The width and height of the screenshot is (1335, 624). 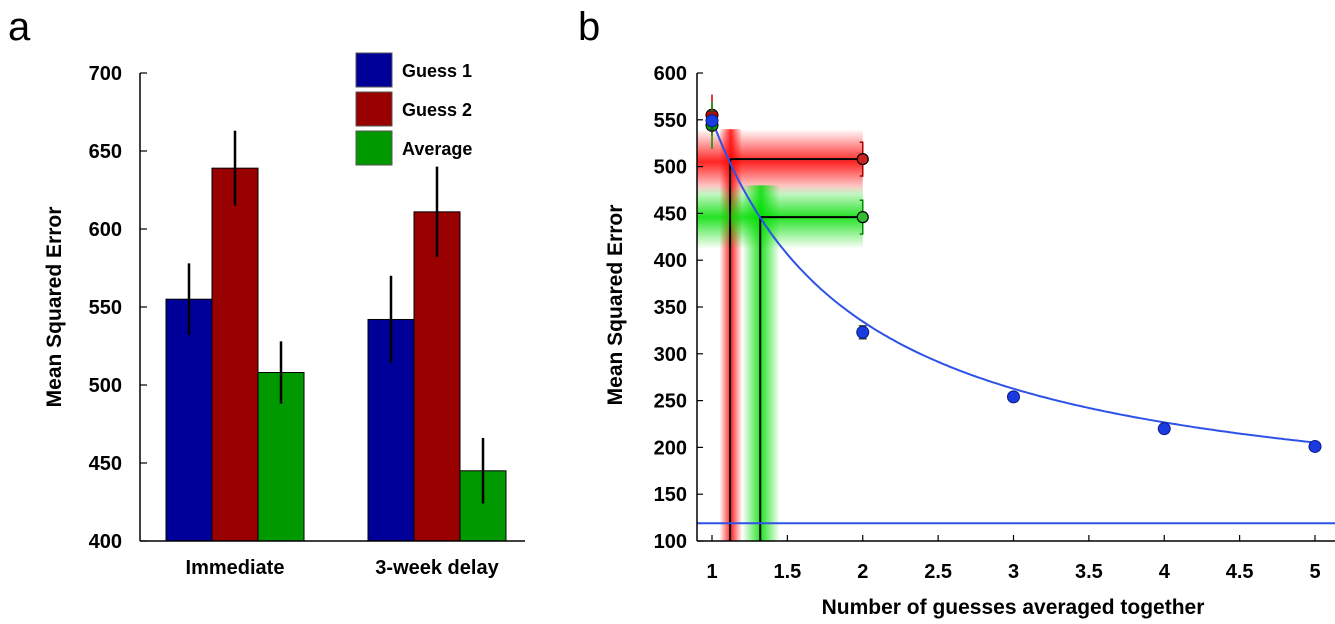 What do you see at coordinates (105, 74) in the screenshot?
I see `y-tick-label: 700` at bounding box center [105, 74].